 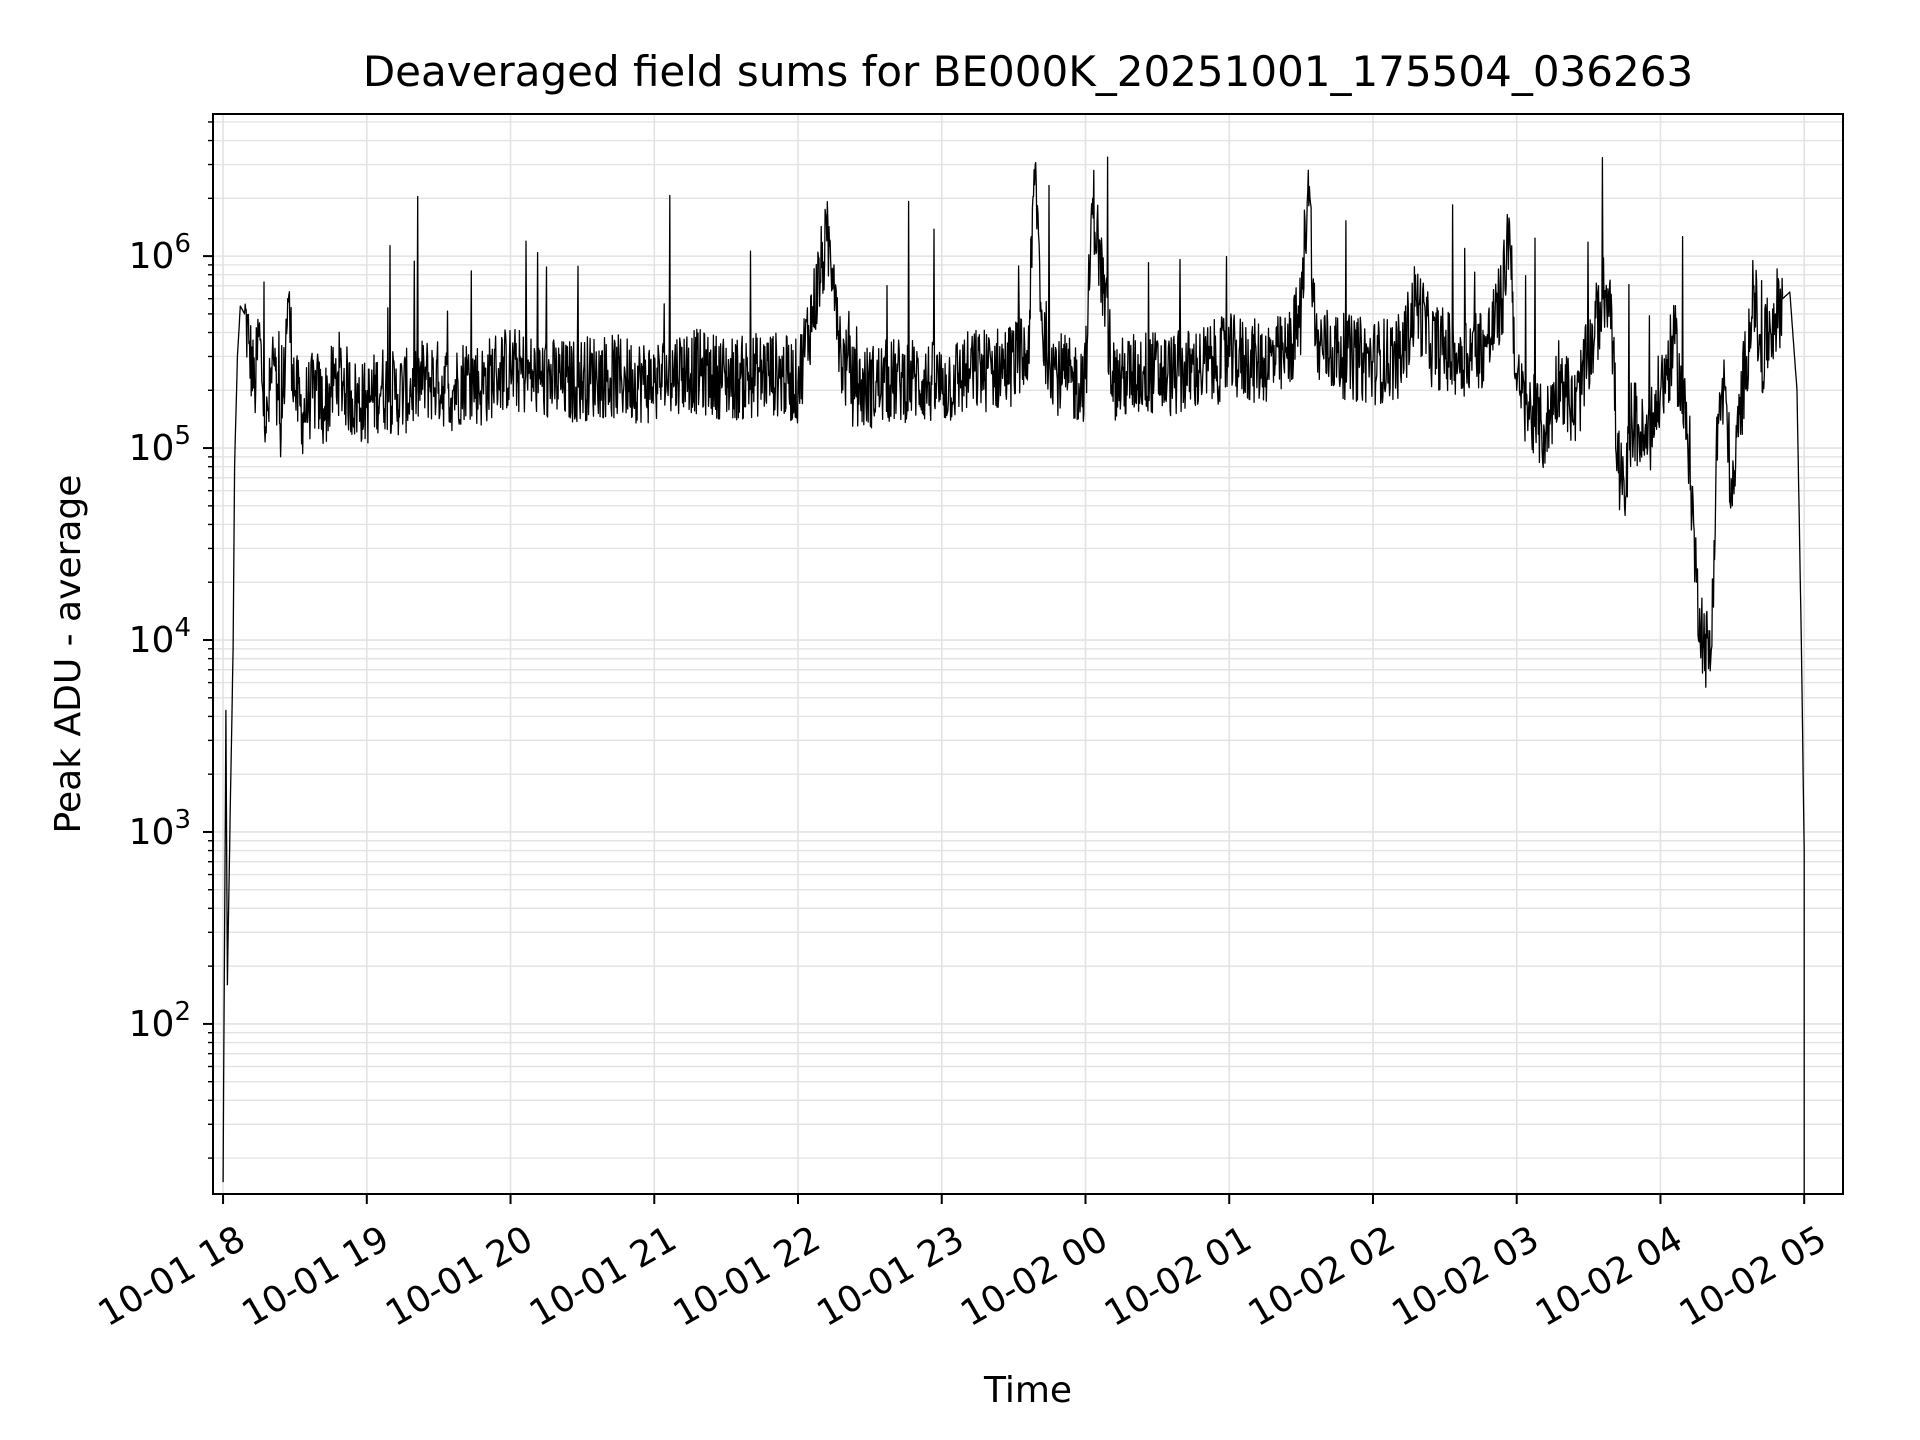 What do you see at coordinates (160, 829) in the screenshot?
I see `y-tick-label: 10³` at bounding box center [160, 829].